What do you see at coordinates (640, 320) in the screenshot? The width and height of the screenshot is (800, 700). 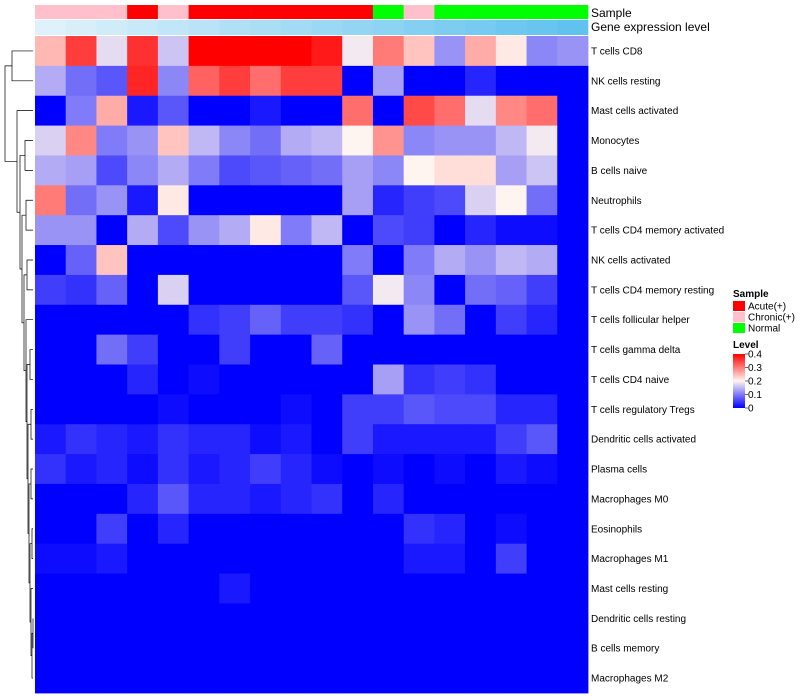 I see `row-label: T cells follicular helper` at bounding box center [640, 320].